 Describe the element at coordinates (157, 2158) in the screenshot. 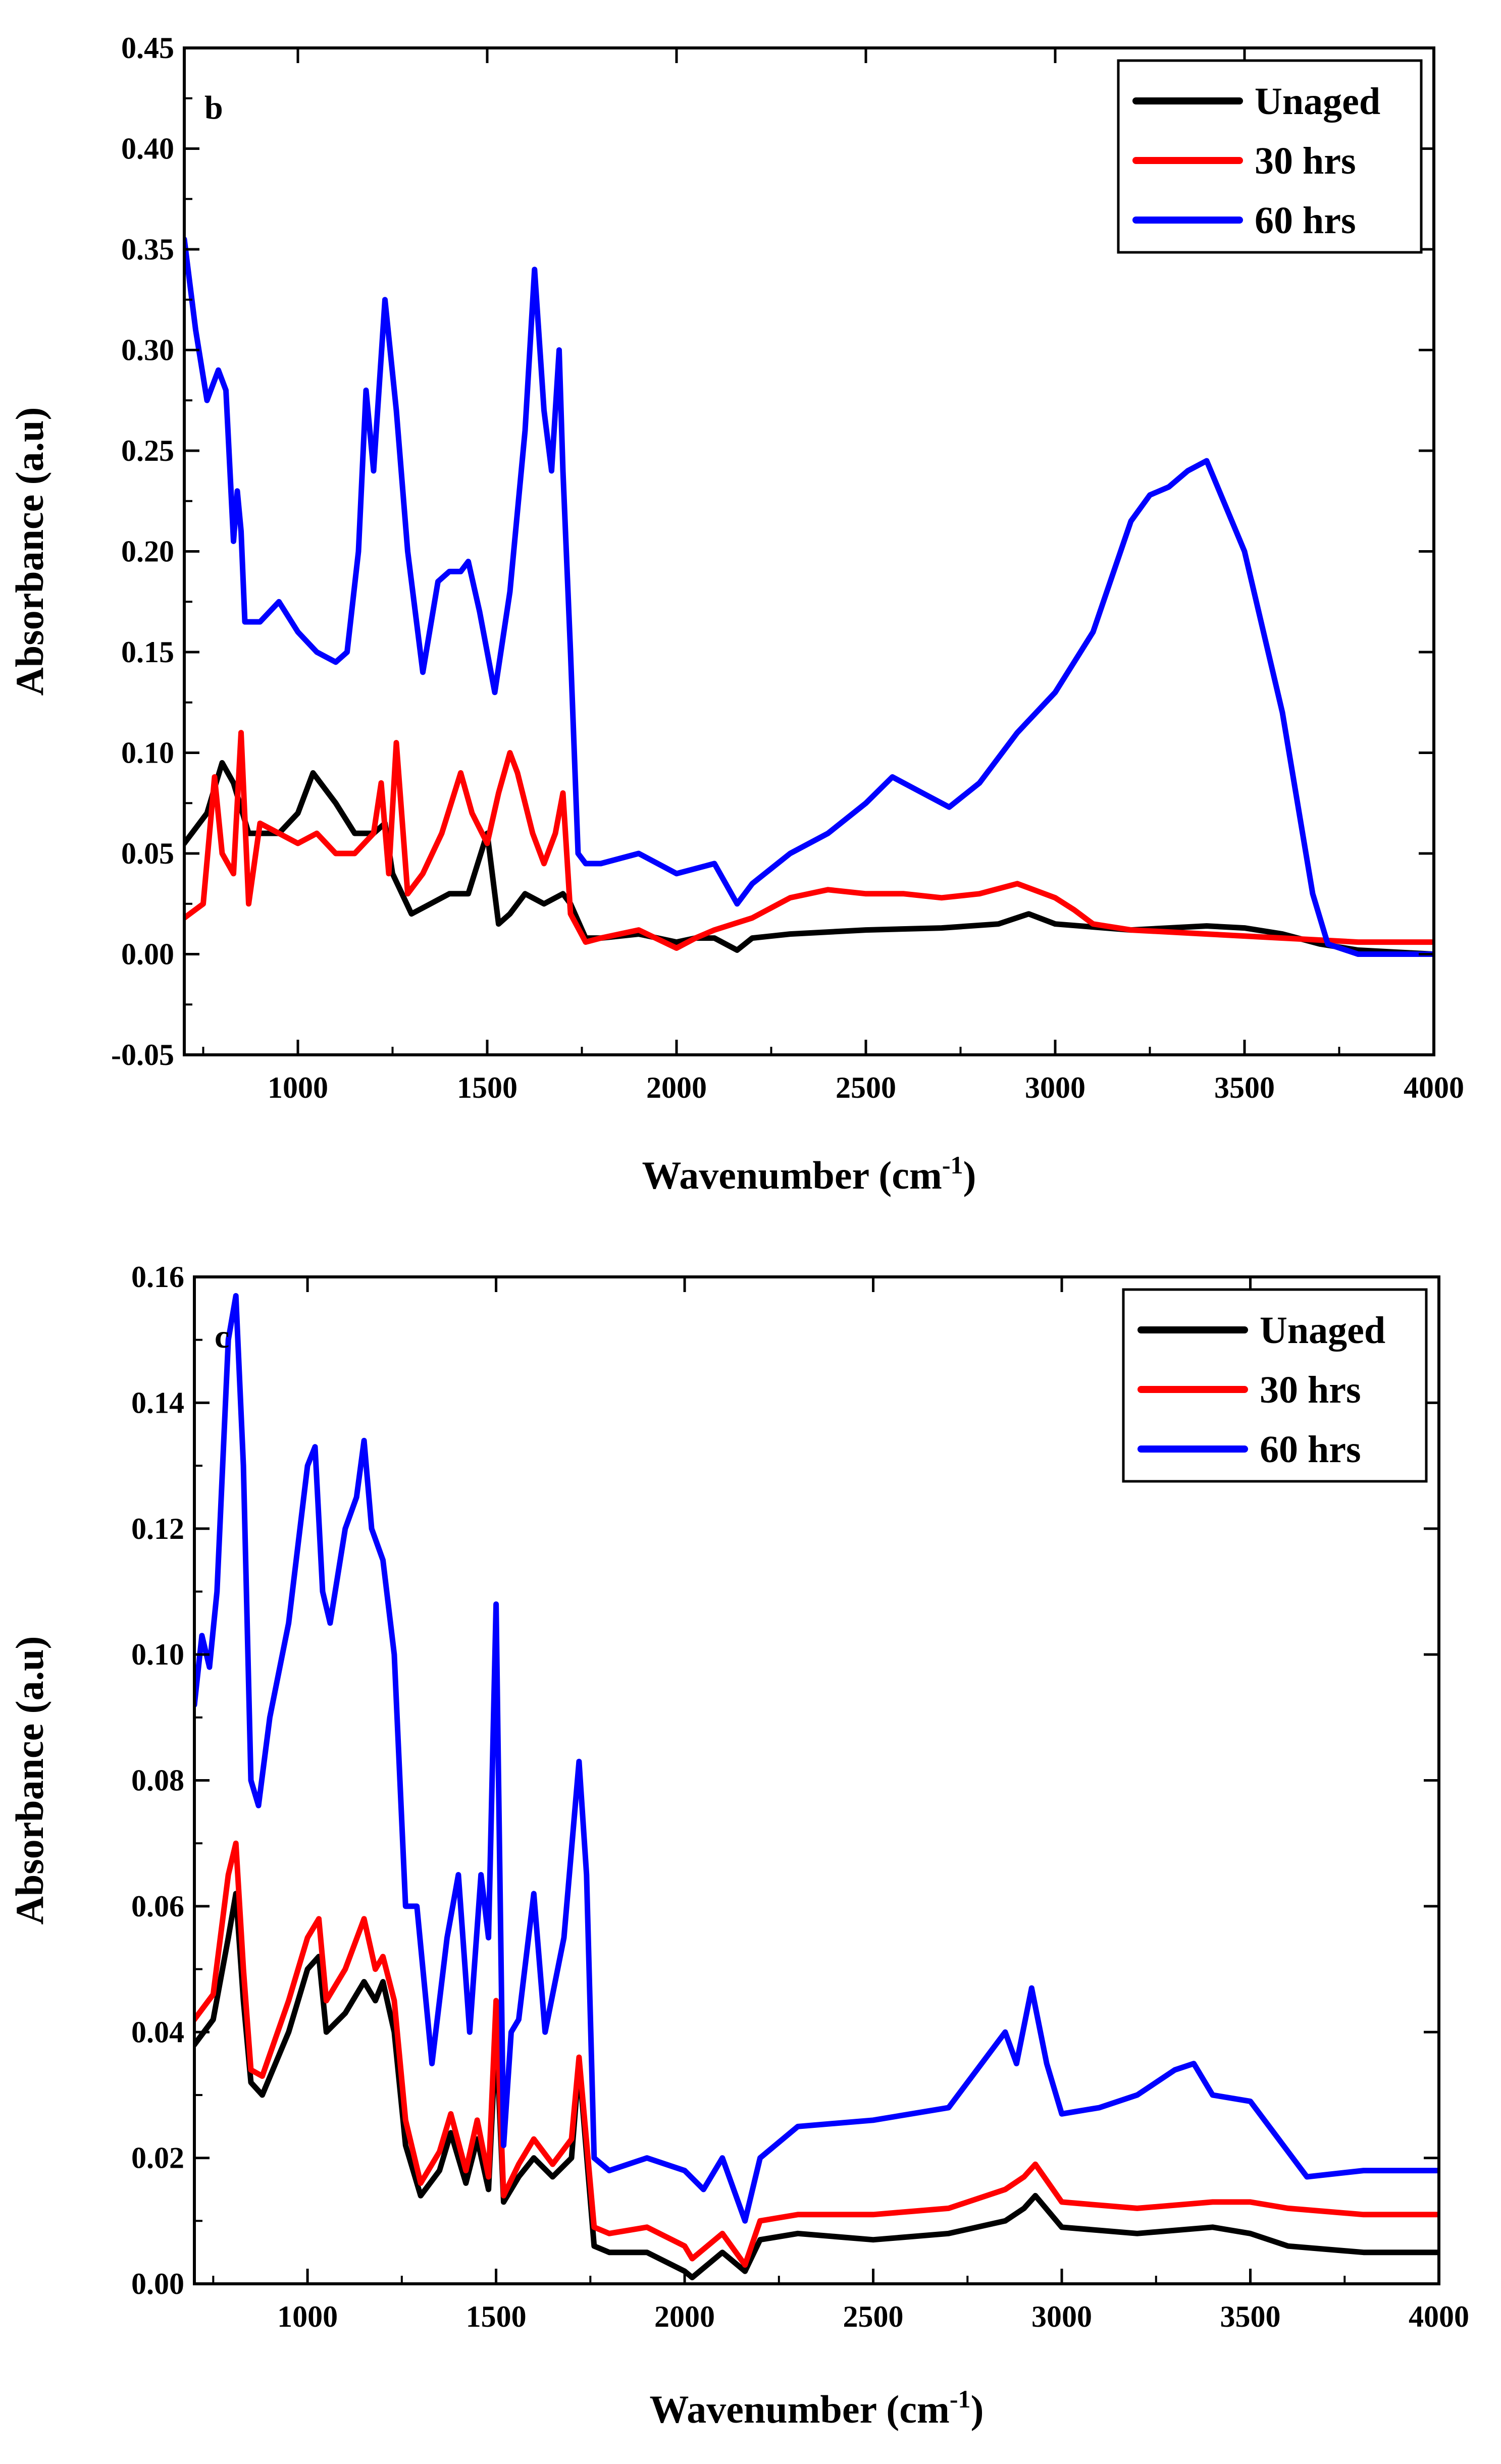

I see `y-tick-label: 0.02` at that location.